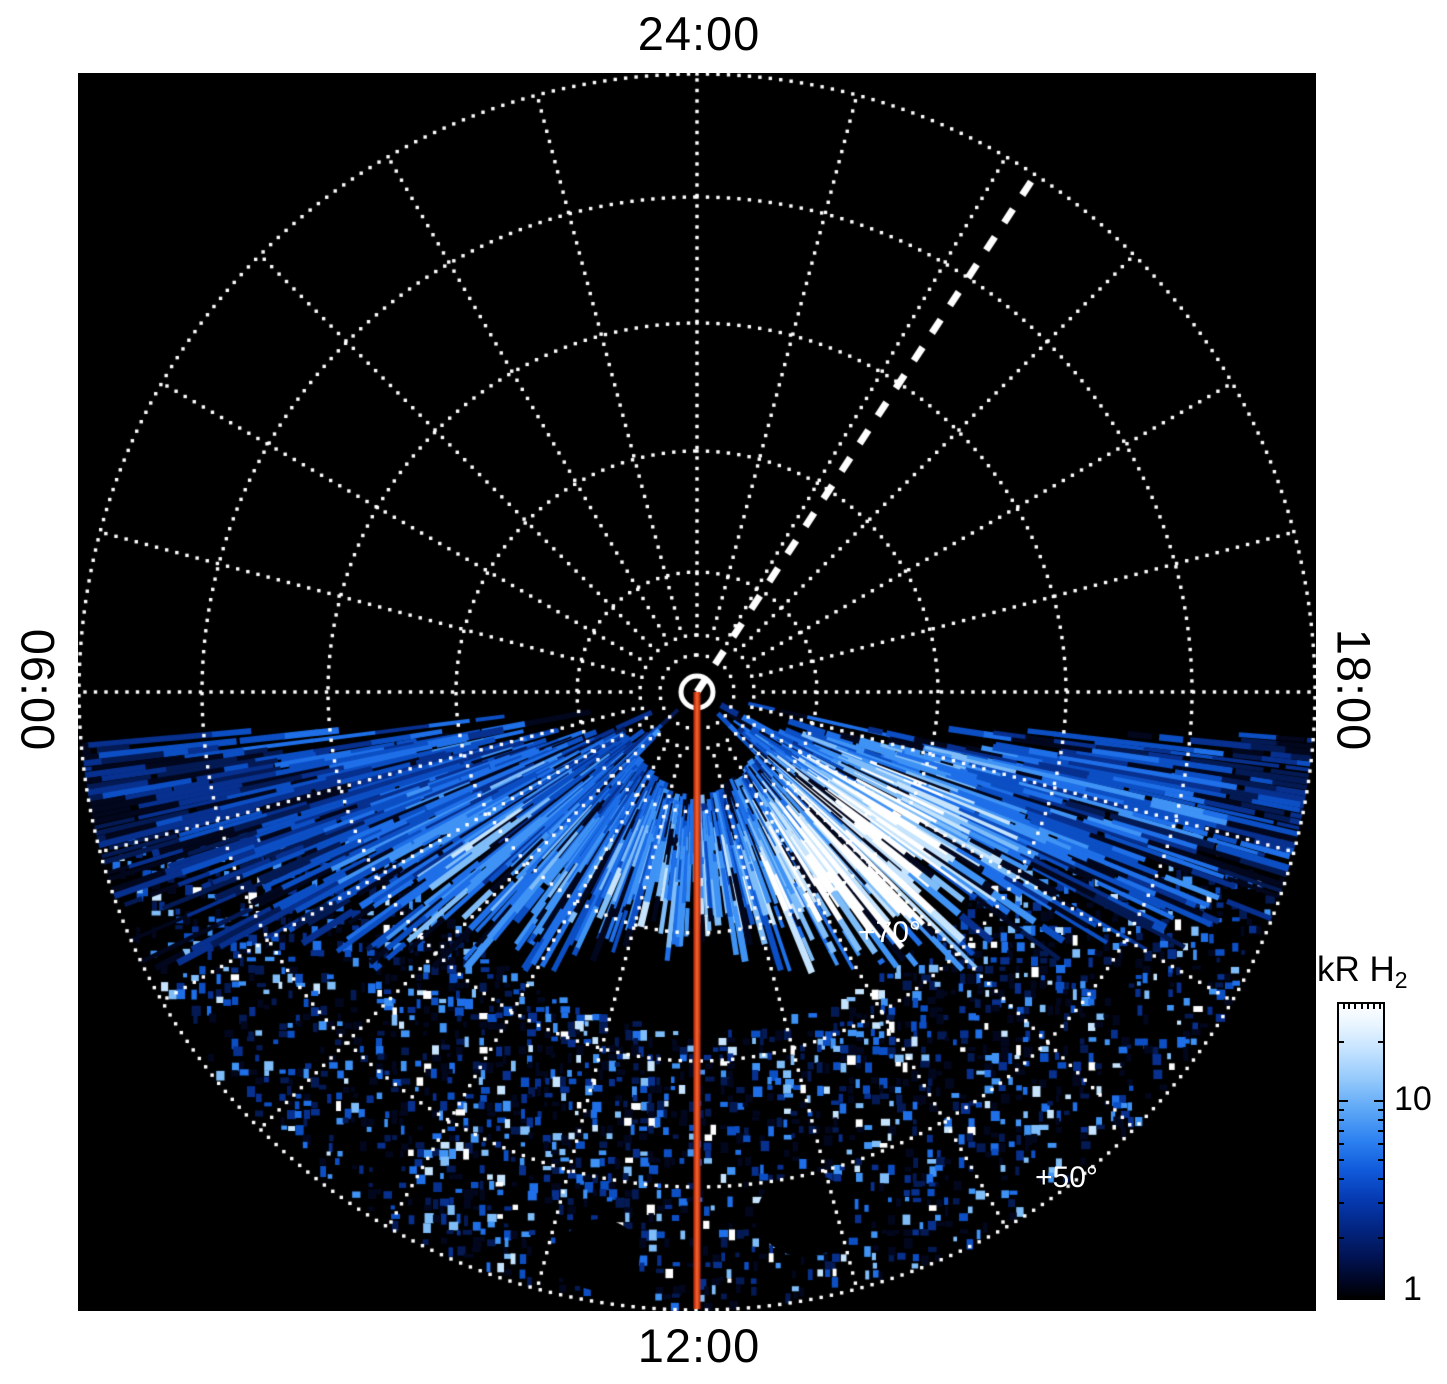  Describe the element at coordinates (699, 33) in the screenshot. I see `local-time-label-2400: 24:00` at that location.